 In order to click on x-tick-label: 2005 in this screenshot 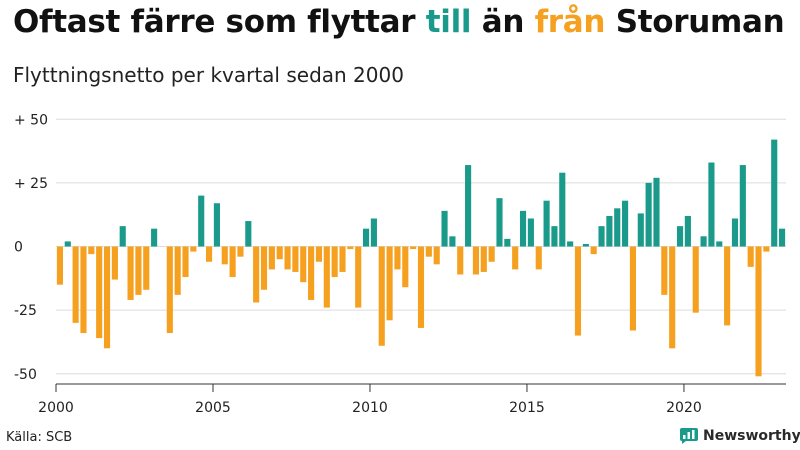, I will do `click(213, 408)`.